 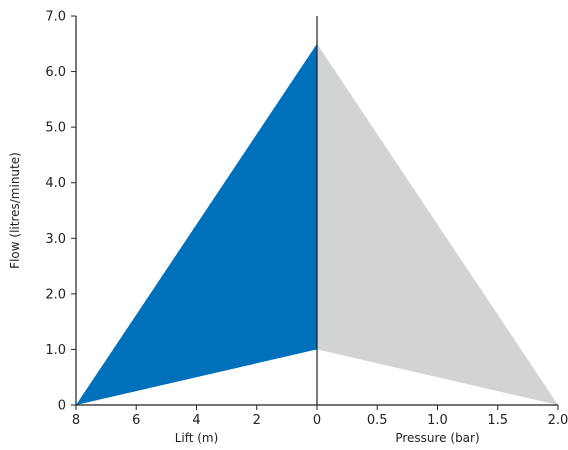 What do you see at coordinates (55, 128) in the screenshot?
I see `y-tick-label: 5.0` at bounding box center [55, 128].